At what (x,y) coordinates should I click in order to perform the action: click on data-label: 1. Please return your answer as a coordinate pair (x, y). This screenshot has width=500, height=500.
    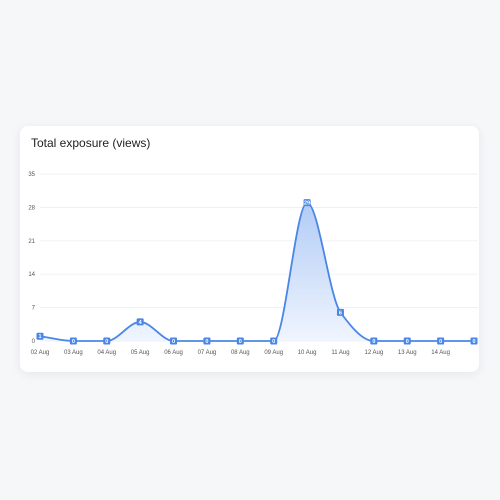
    Looking at the image, I should click on (39, 337).